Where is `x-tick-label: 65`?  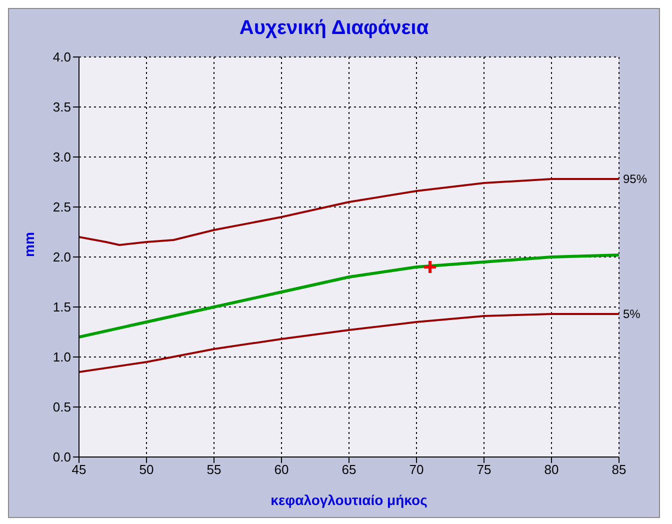
x-tick-label: 65 is located at coordinates (349, 470).